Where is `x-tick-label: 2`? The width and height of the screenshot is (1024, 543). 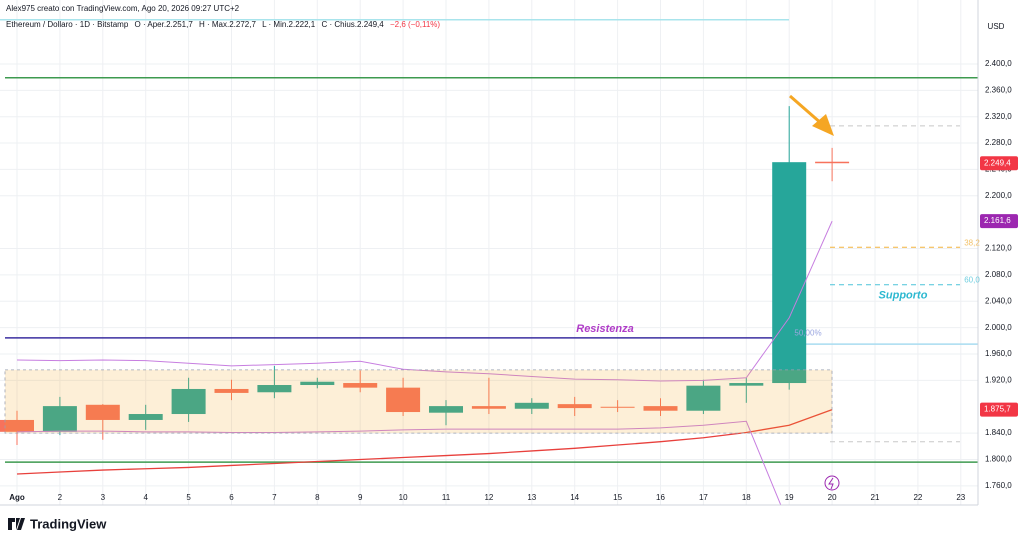
x-tick-label: 2 is located at coordinates (60, 497).